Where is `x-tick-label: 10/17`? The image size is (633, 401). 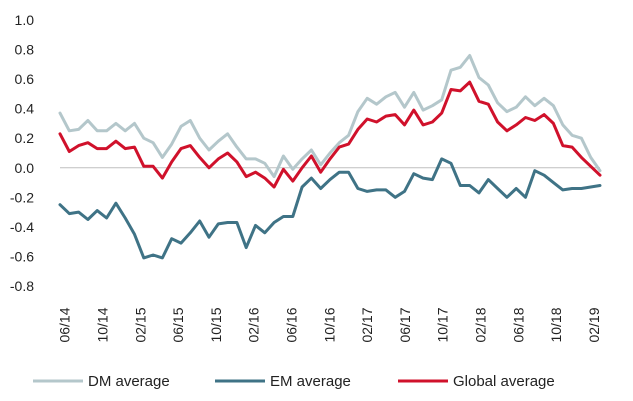 x-tick-label: 10/17 is located at coordinates (443, 324).